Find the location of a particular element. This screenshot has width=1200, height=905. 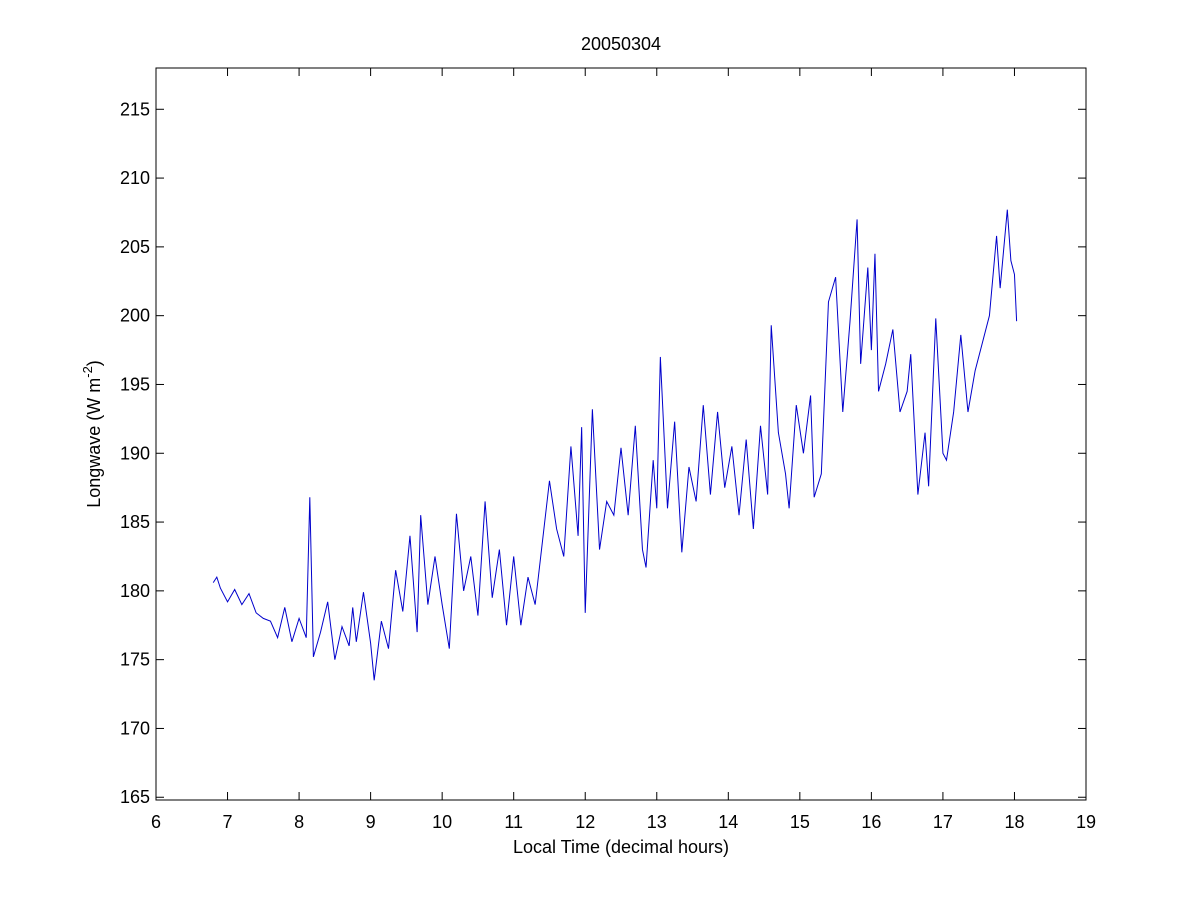

y-tick-label: 190 is located at coordinates (135, 453).